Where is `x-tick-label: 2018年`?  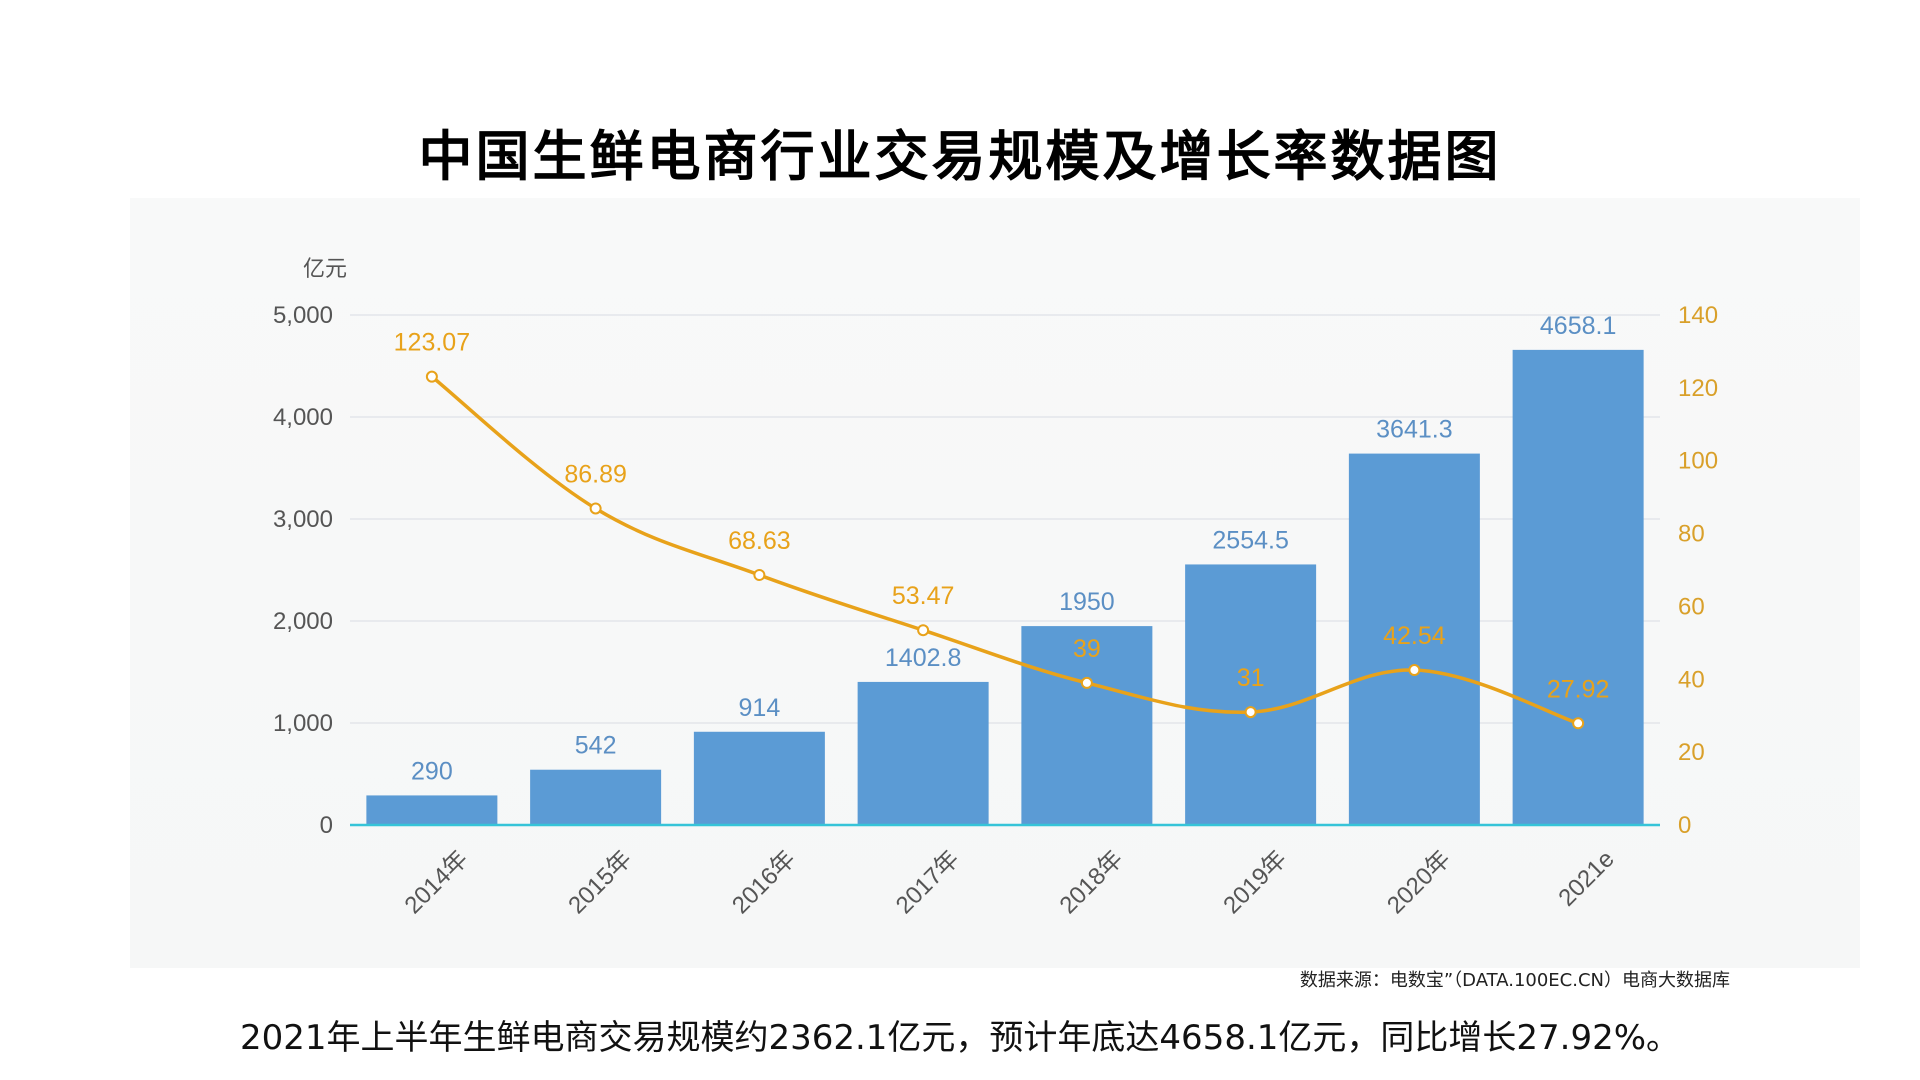
x-tick-label: 2018年 is located at coordinates (1092, 882).